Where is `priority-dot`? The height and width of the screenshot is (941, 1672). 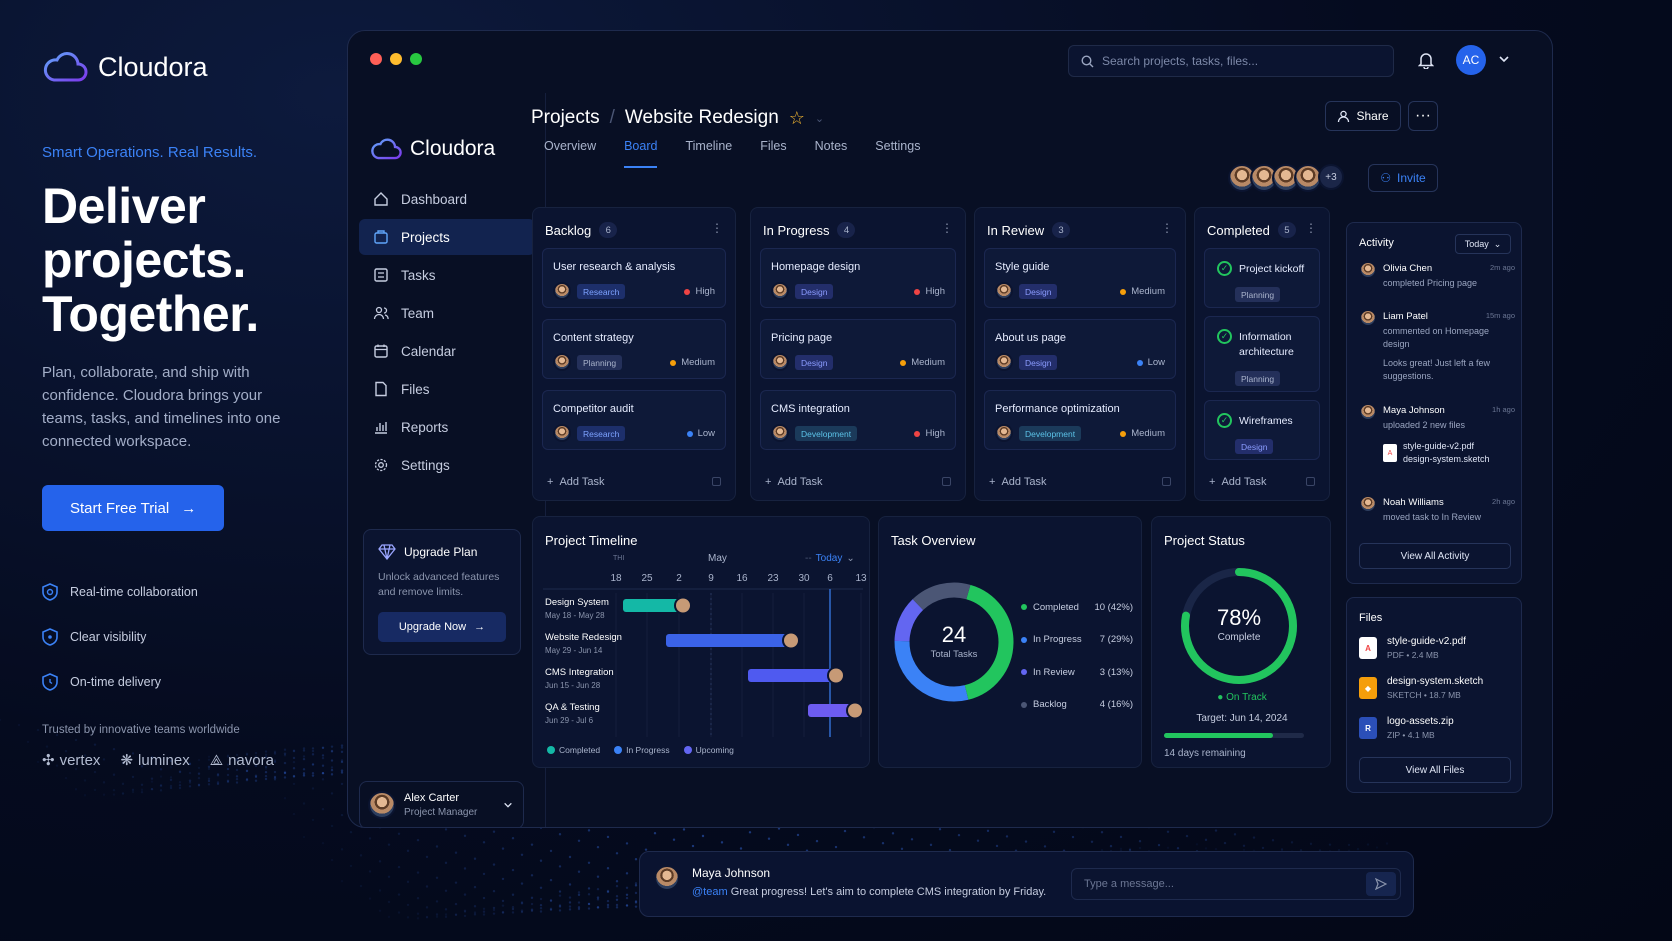 priority-dot is located at coordinates (917, 291).